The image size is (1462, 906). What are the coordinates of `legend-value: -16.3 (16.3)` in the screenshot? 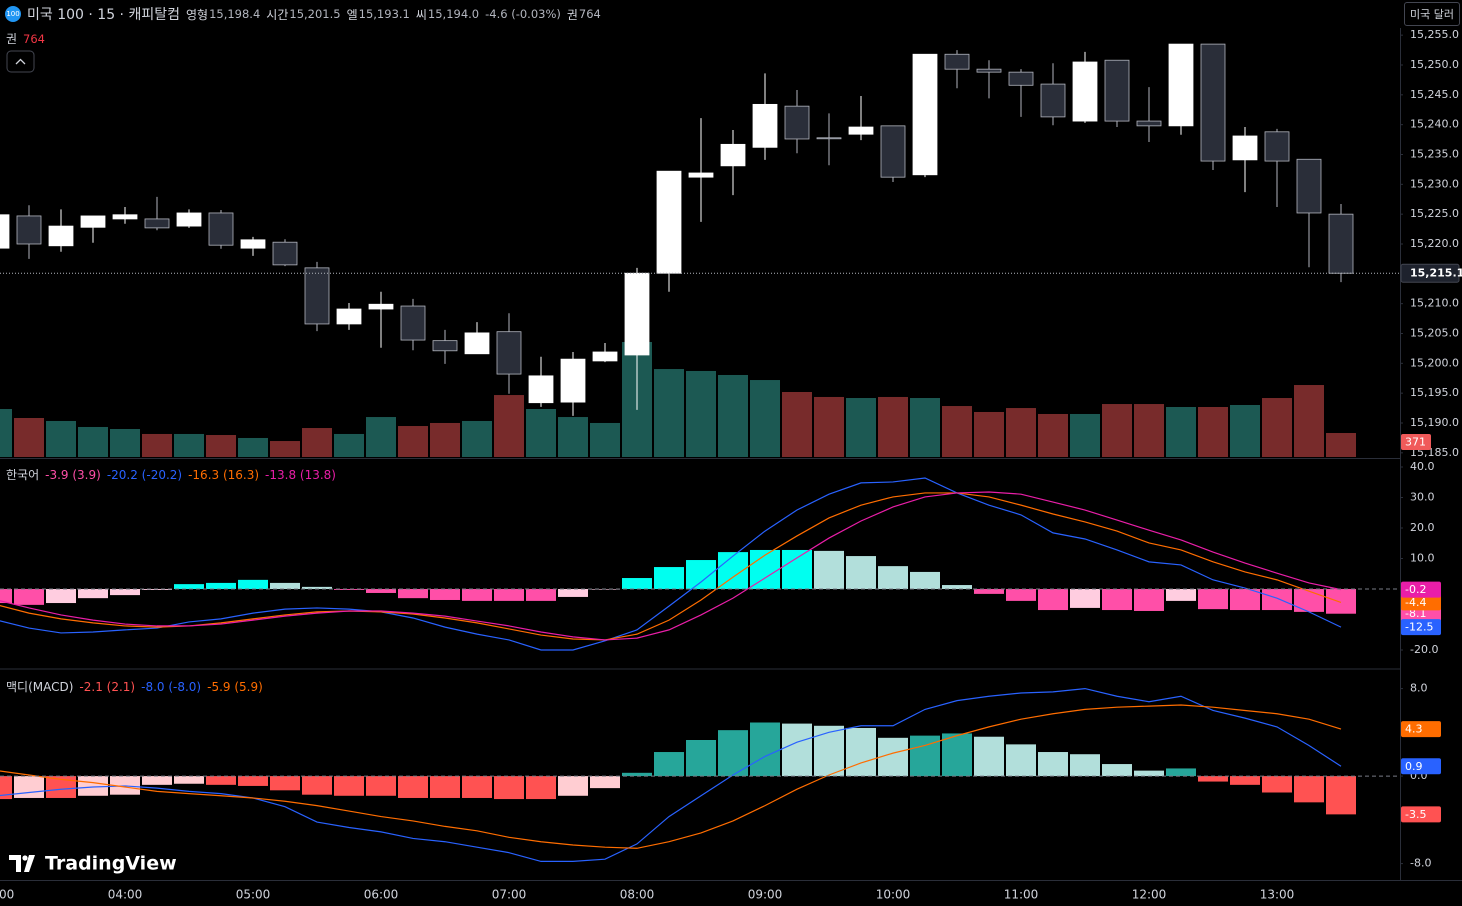 It's located at (224, 474).